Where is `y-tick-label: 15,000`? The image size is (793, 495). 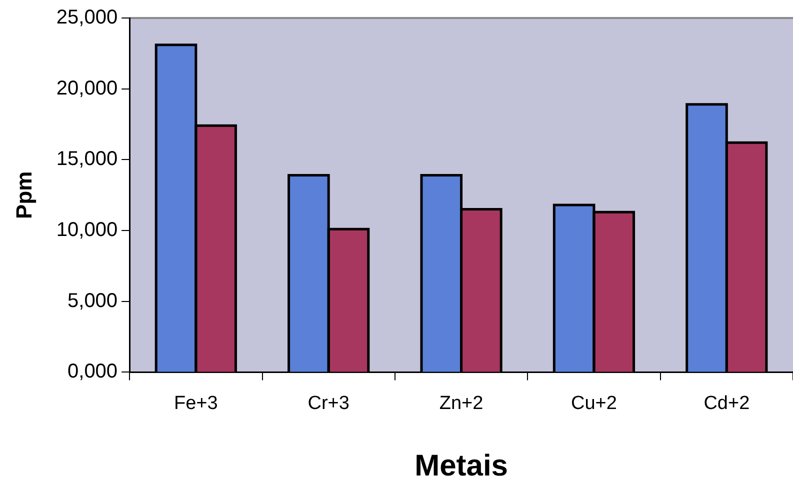
y-tick-label: 15,000 is located at coordinates (87, 159).